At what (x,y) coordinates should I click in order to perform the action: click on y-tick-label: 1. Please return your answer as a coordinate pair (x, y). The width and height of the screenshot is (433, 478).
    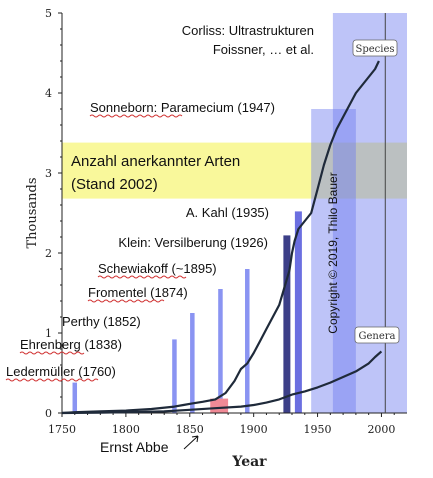
    Looking at the image, I should click on (48, 333).